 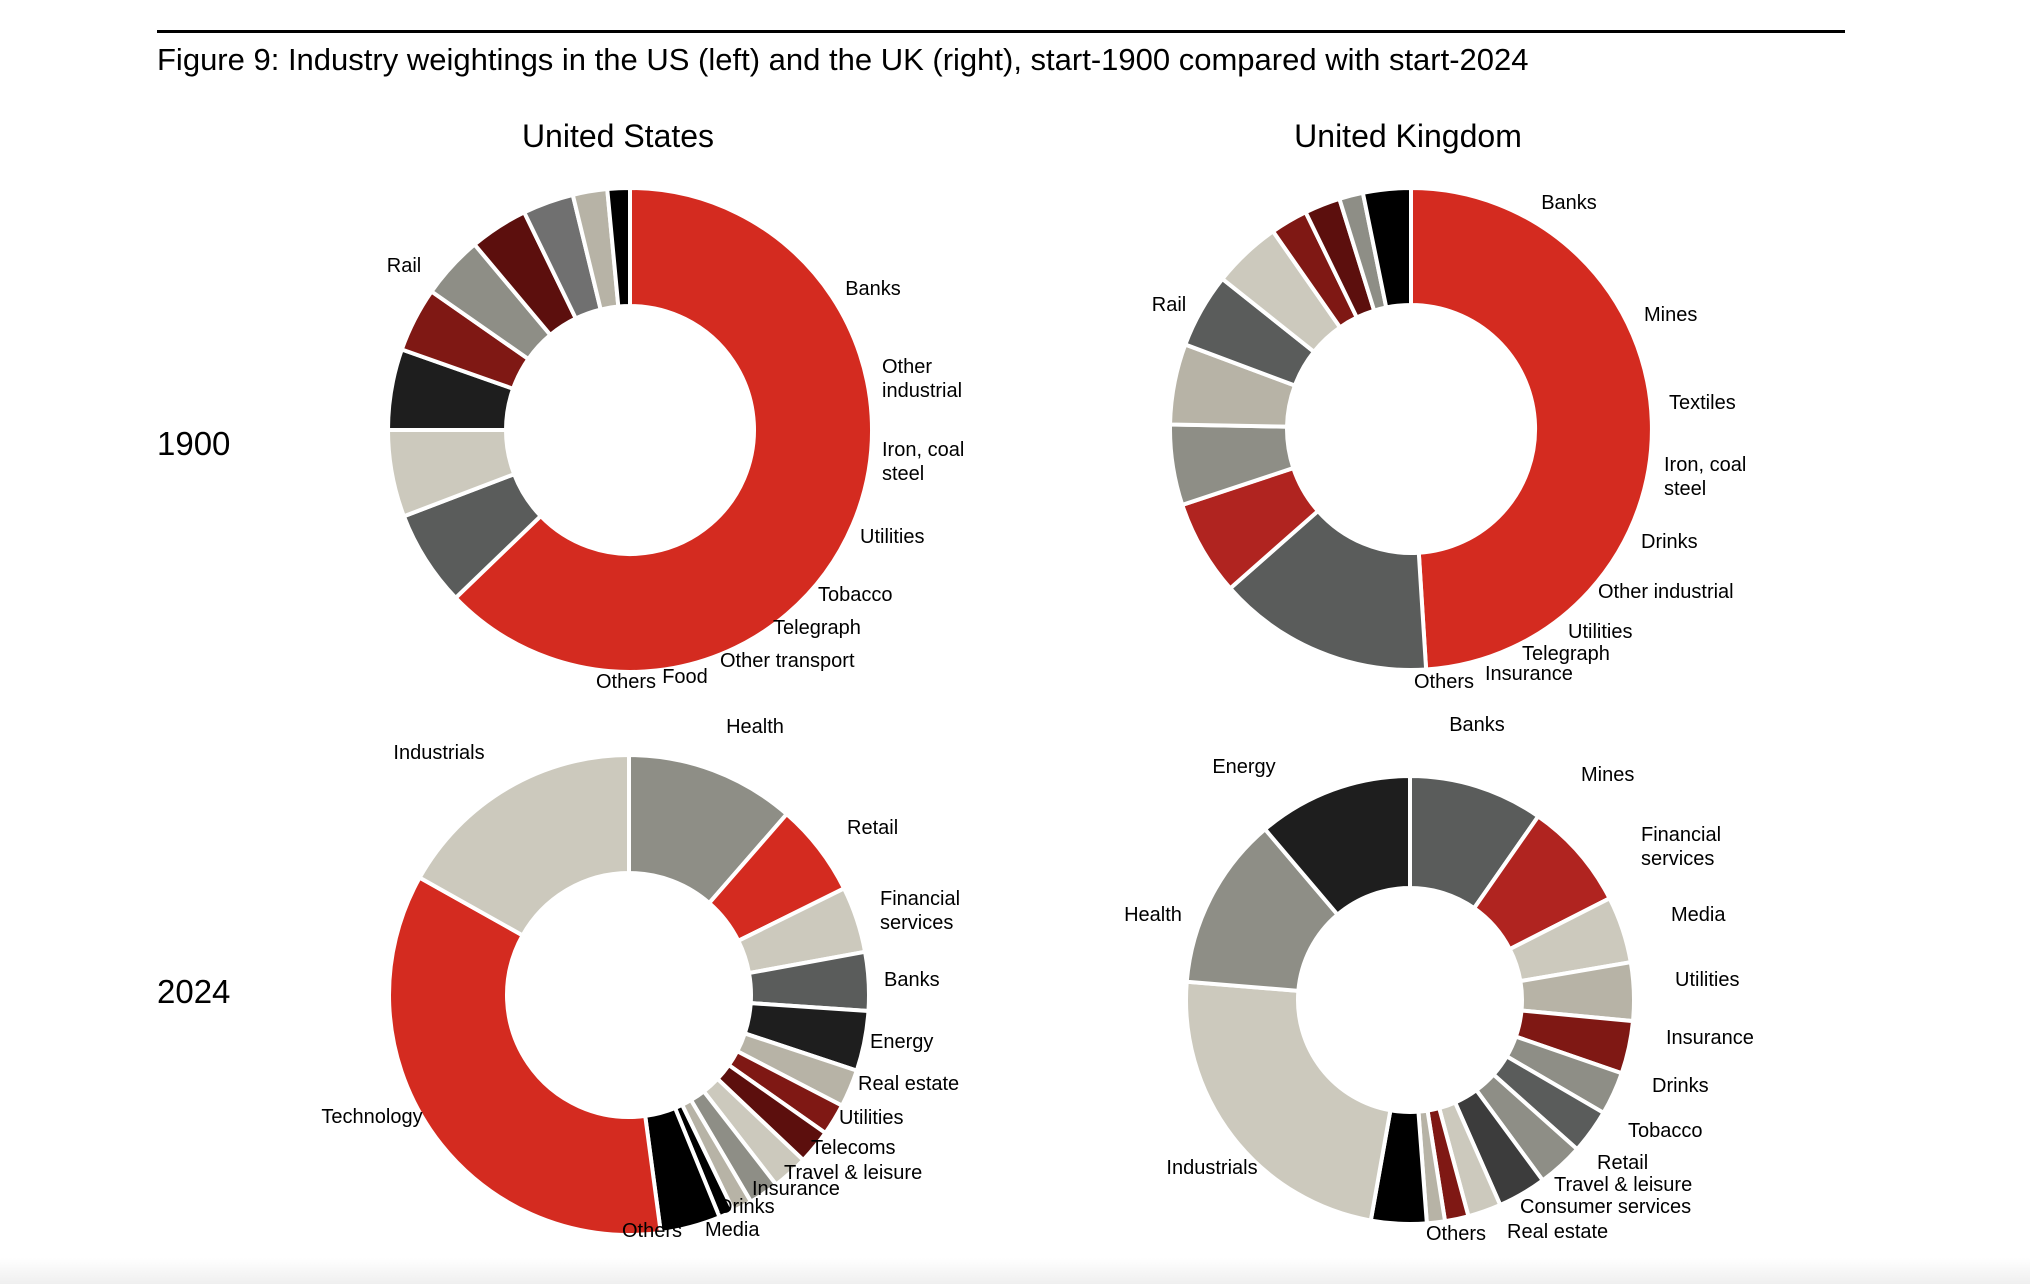 I want to click on label-food: Food, so click(x=685, y=677).